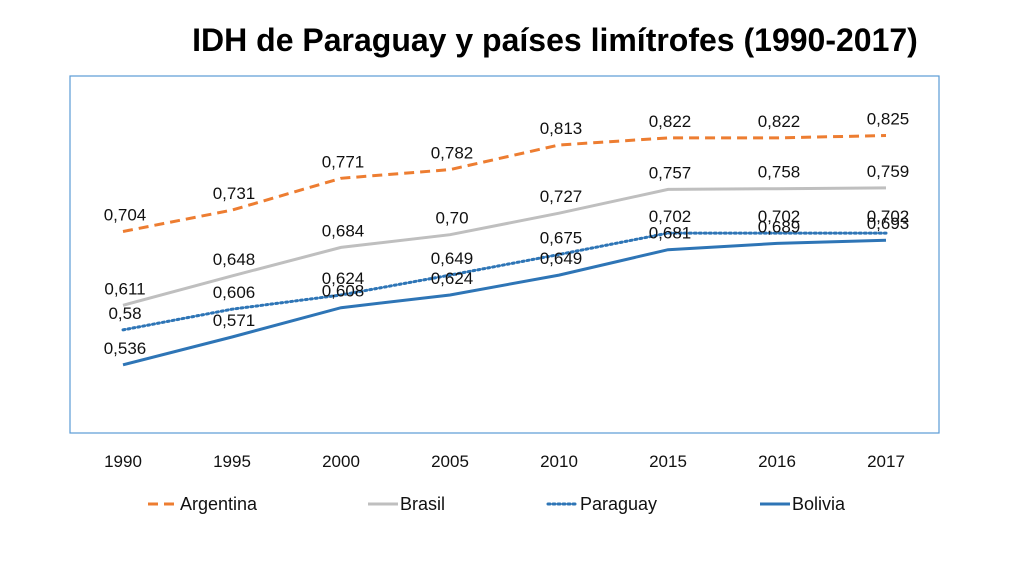 The width and height of the screenshot is (1024, 576). I want to click on data-label-bolivia: 0,649, so click(561, 258).